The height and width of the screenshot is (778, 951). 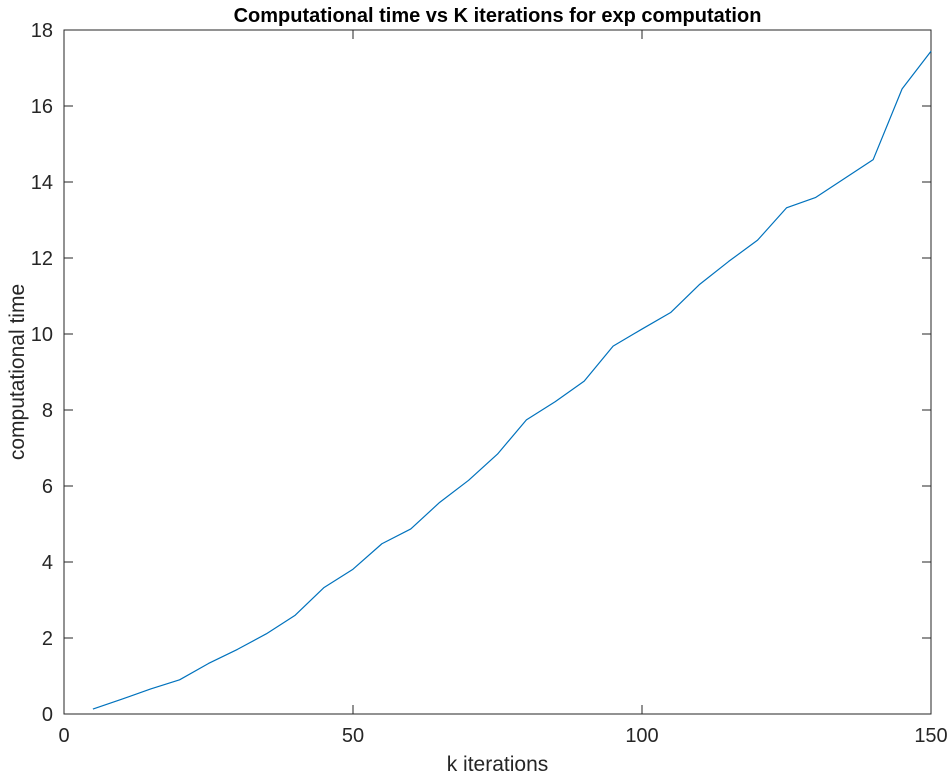 I want to click on y-tick-label: 8, so click(x=47, y=411).